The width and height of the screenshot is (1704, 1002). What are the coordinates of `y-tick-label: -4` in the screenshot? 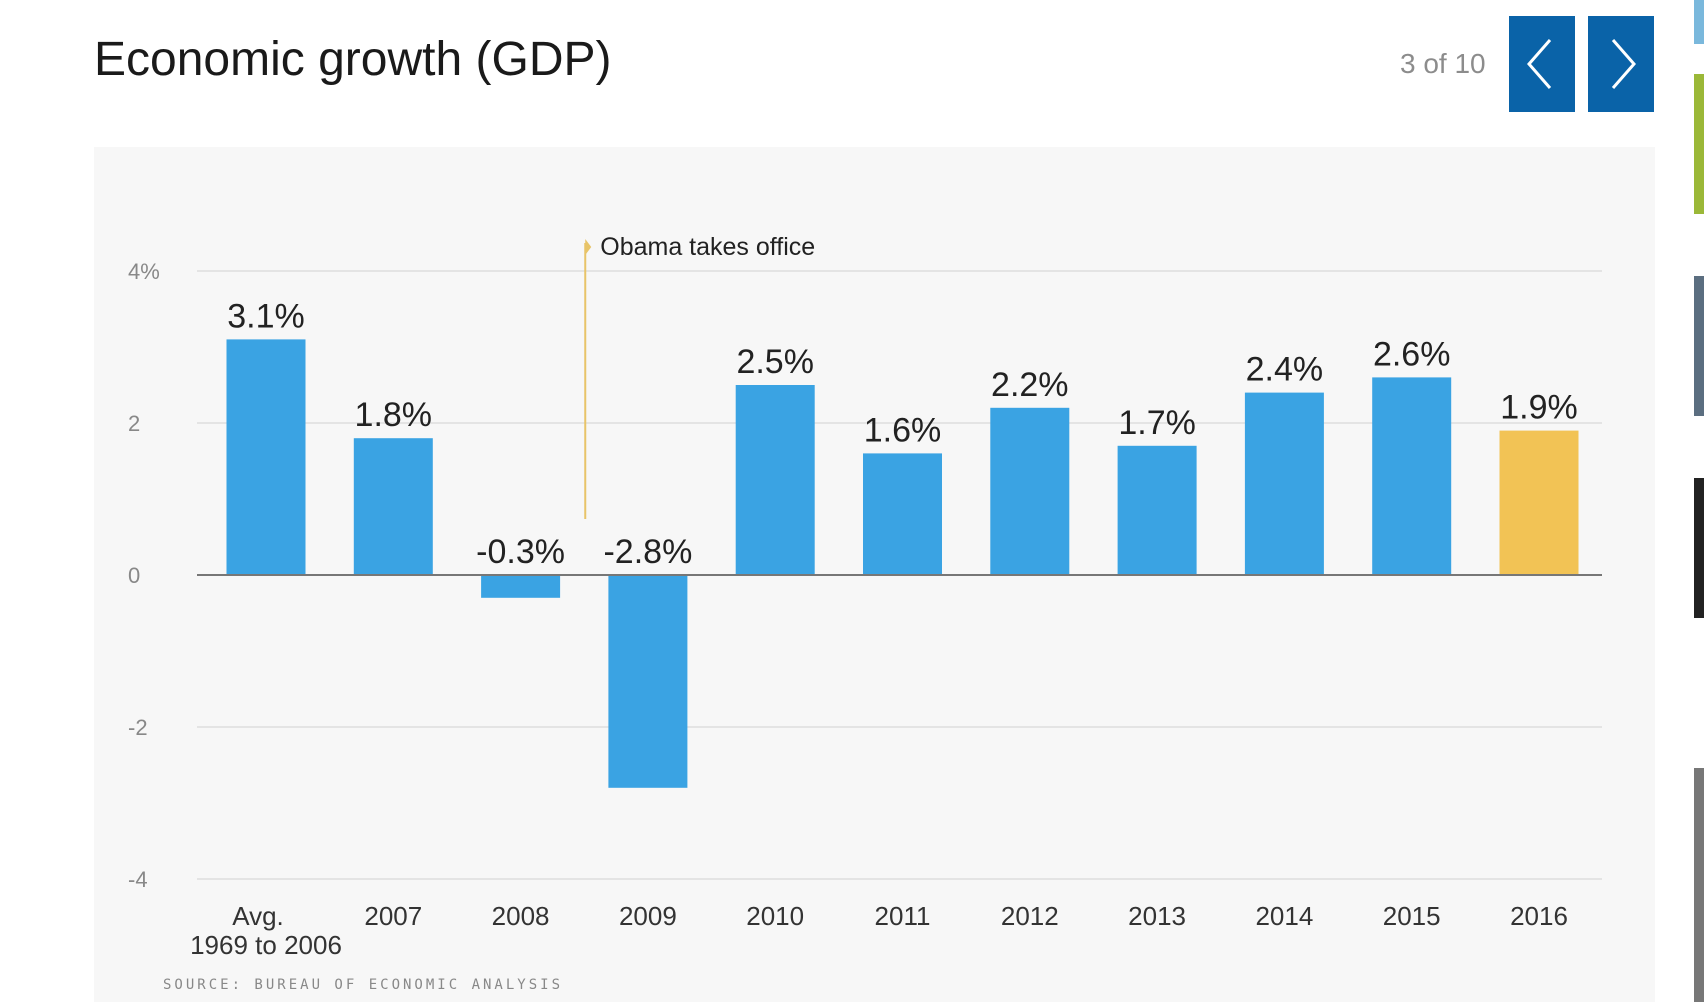 It's located at (138, 879).